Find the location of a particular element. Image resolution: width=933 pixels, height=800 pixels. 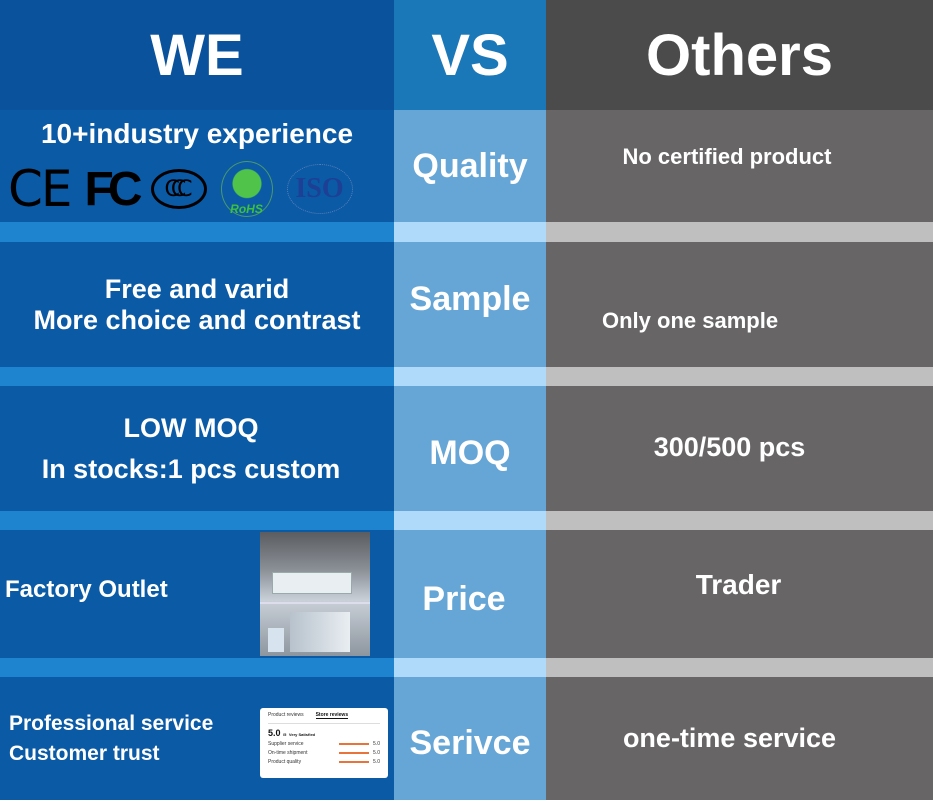

others-service-cell: one-time service is located at coordinates (739, 738).